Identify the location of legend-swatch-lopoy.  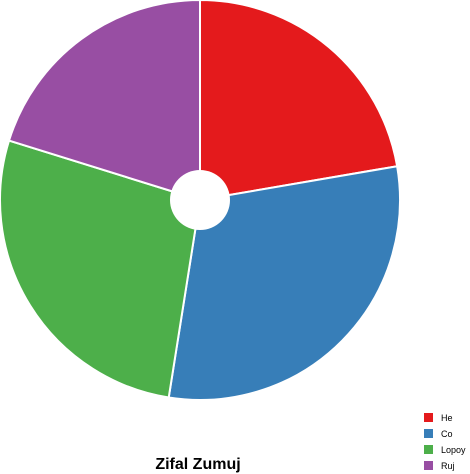
(428, 449).